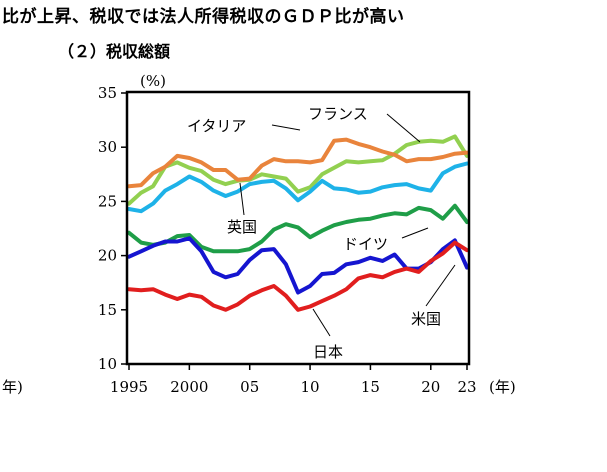 The width and height of the screenshot is (607, 472). I want to click on y-tick-label-4: 30, so click(107, 147).